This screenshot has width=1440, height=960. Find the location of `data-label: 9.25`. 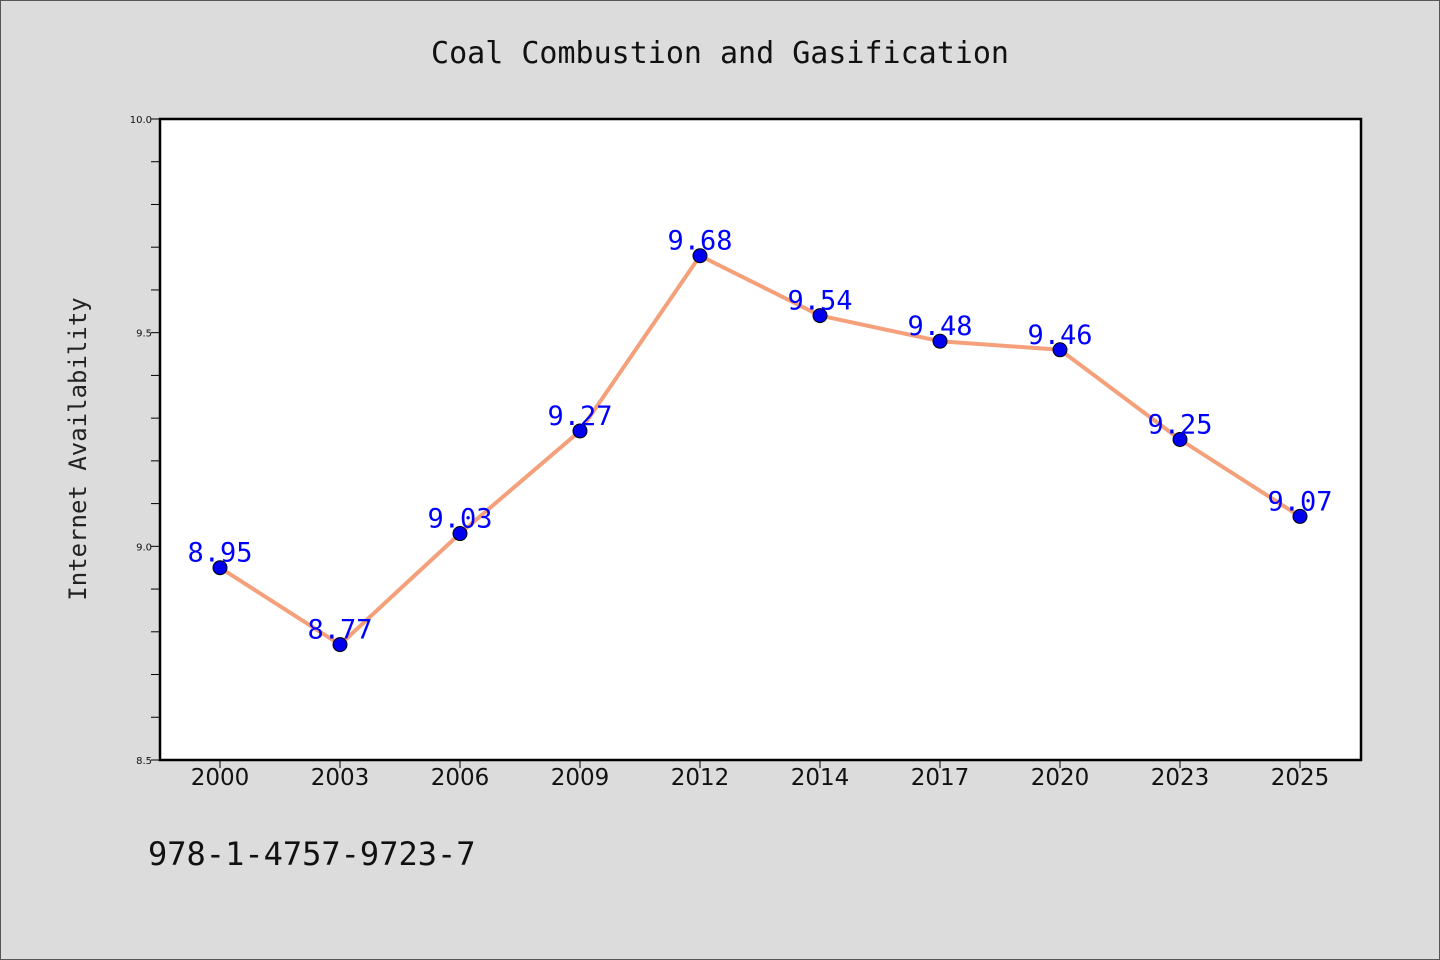

data-label: 9.25 is located at coordinates (1179, 425).